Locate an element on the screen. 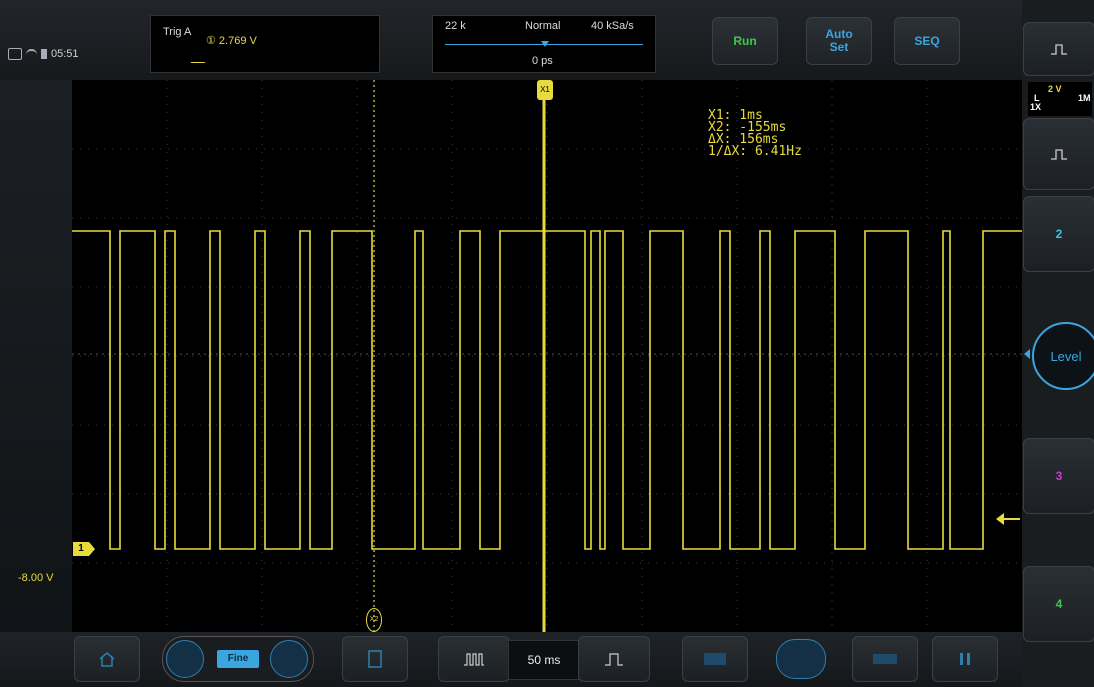 The width and height of the screenshot is (1094, 687). home-button is located at coordinates (107, 659).